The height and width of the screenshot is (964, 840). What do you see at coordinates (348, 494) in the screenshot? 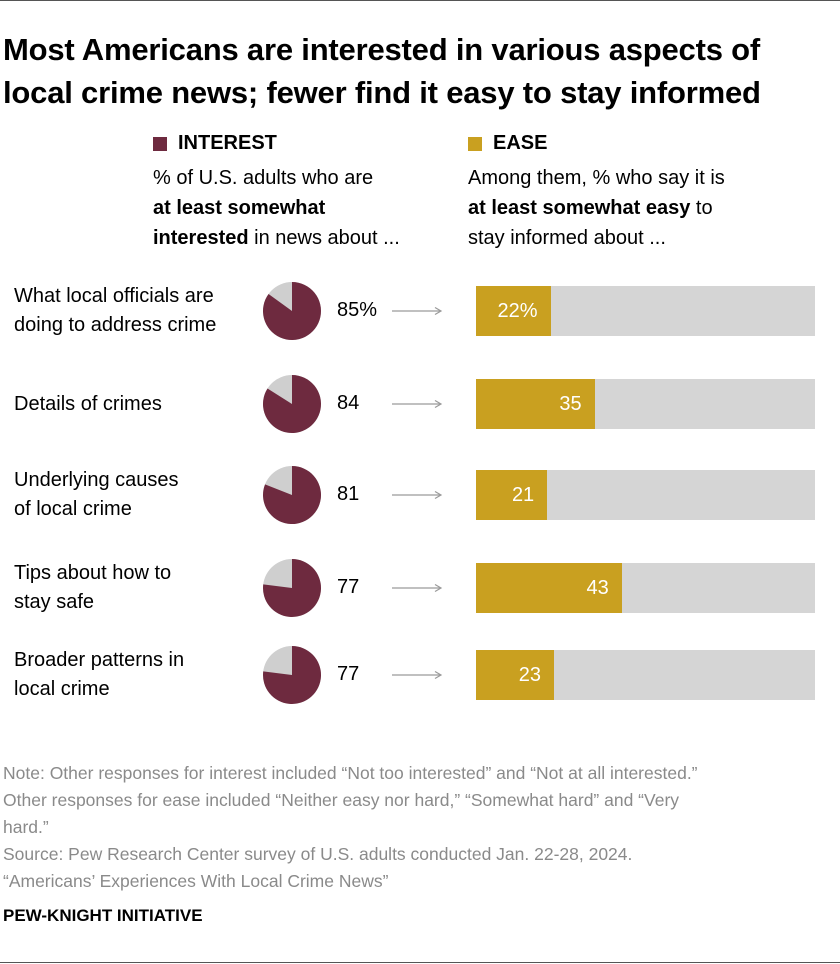
I see `interest-value-label: 81` at bounding box center [348, 494].